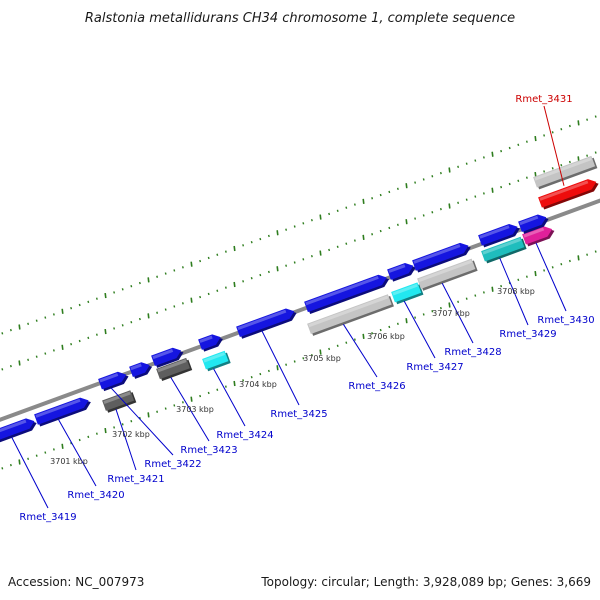  I want to click on gene-label-rmet-3424: Rmet_3424, so click(244, 435).